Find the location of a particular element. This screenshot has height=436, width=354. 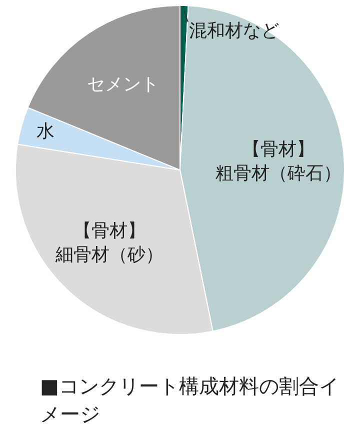

slice-label: 【骨材】粗骨材（砕石） is located at coordinates (278, 161).